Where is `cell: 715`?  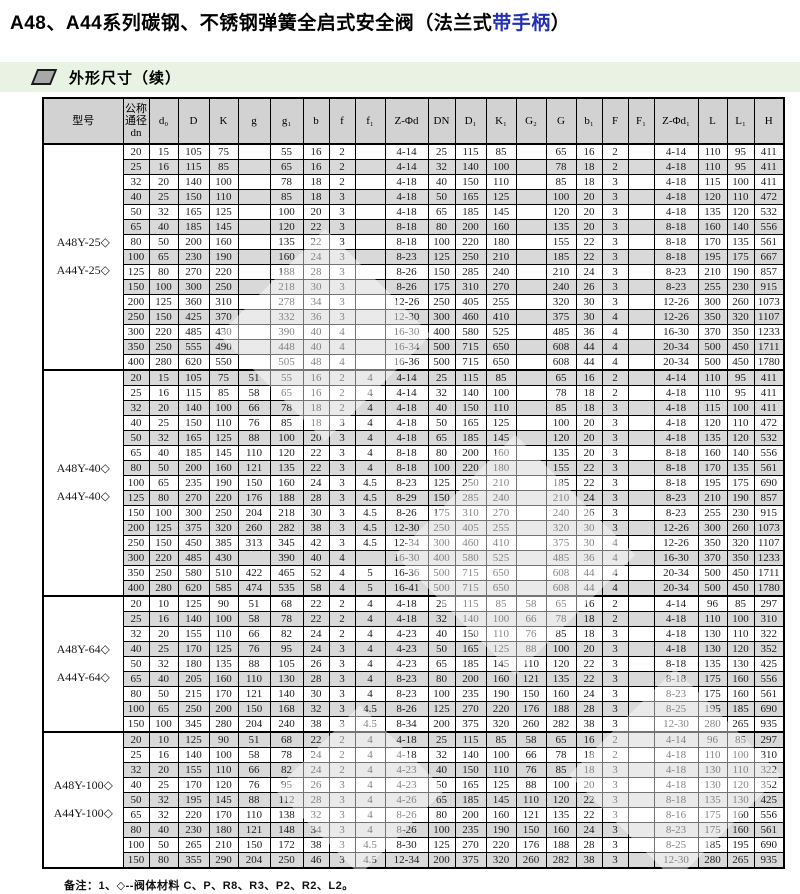 cell: 715 is located at coordinates (470, 588).